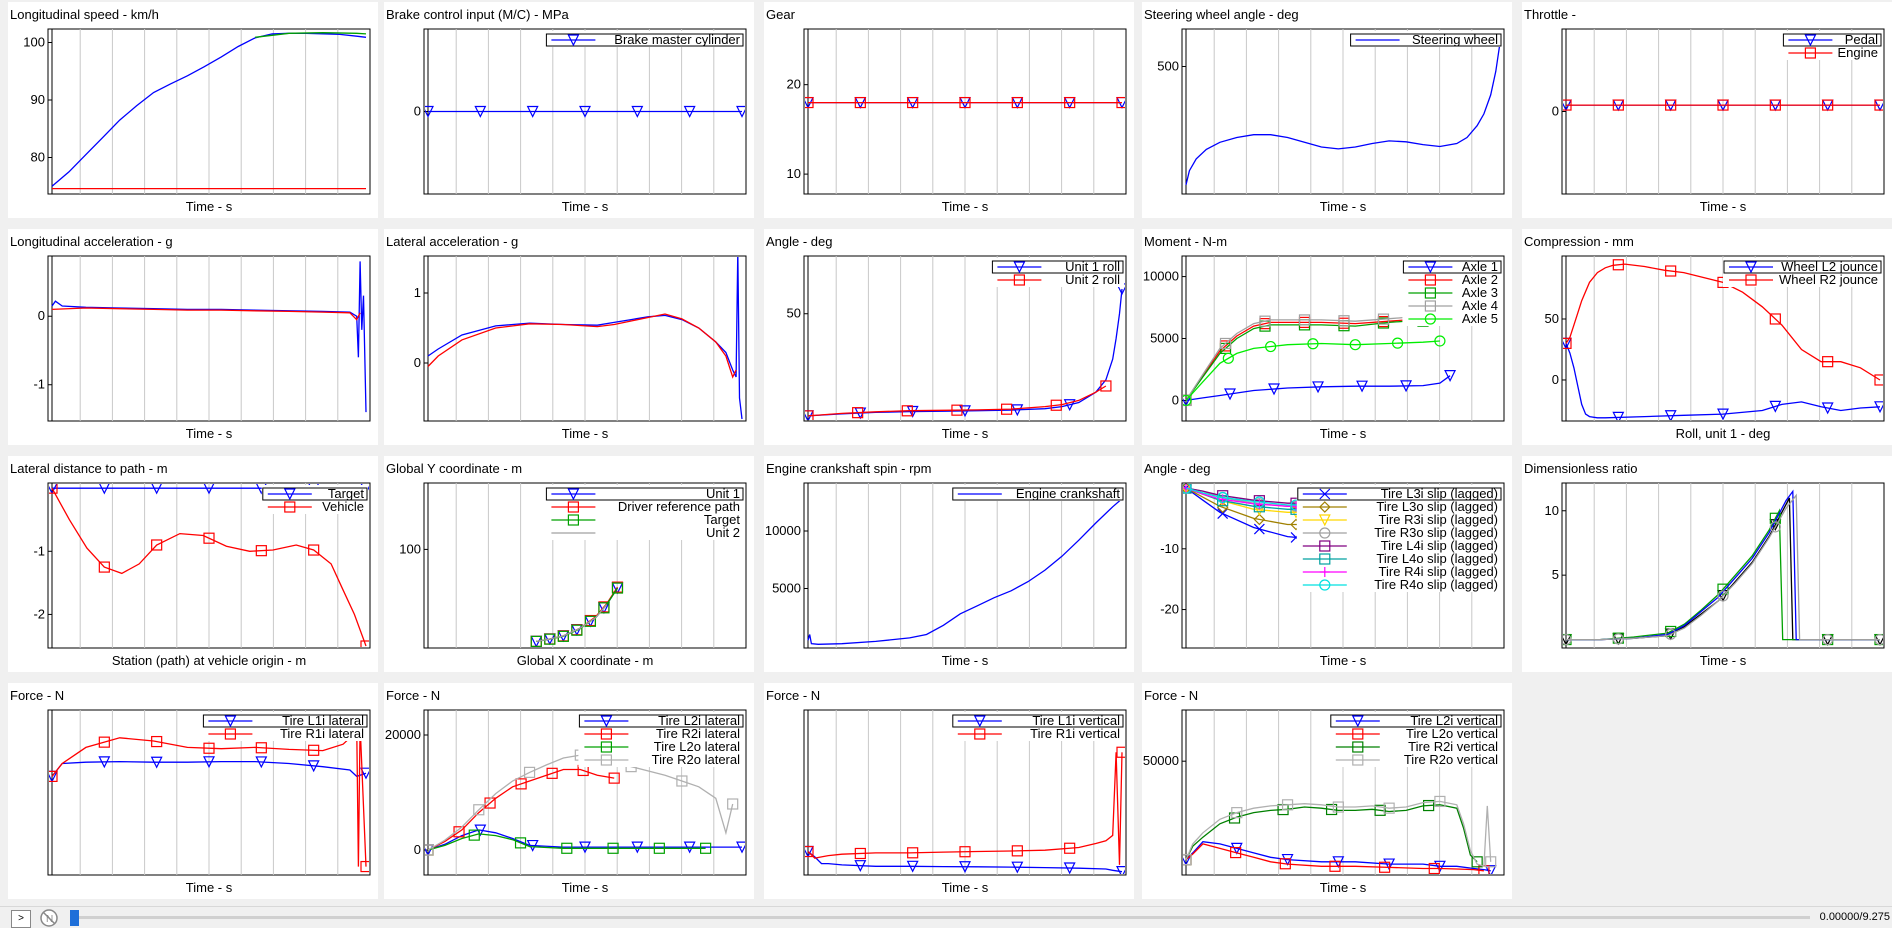 This screenshot has width=1892, height=928. I want to click on stop-icon: N, so click(49, 918).